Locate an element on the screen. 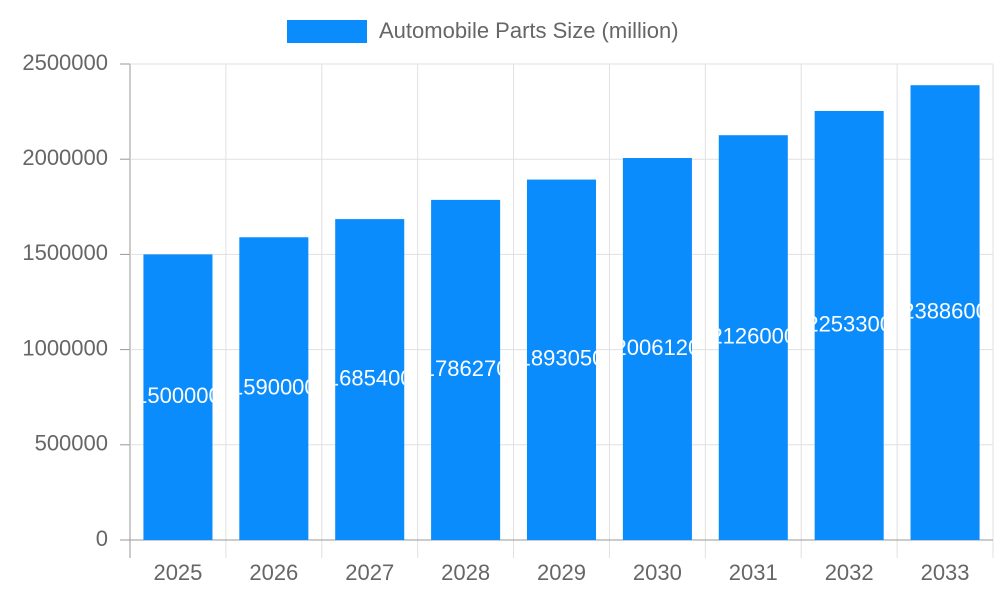 Image resolution: width=1000 pixels, height=600 pixels. legend-swatch is located at coordinates (327, 31).